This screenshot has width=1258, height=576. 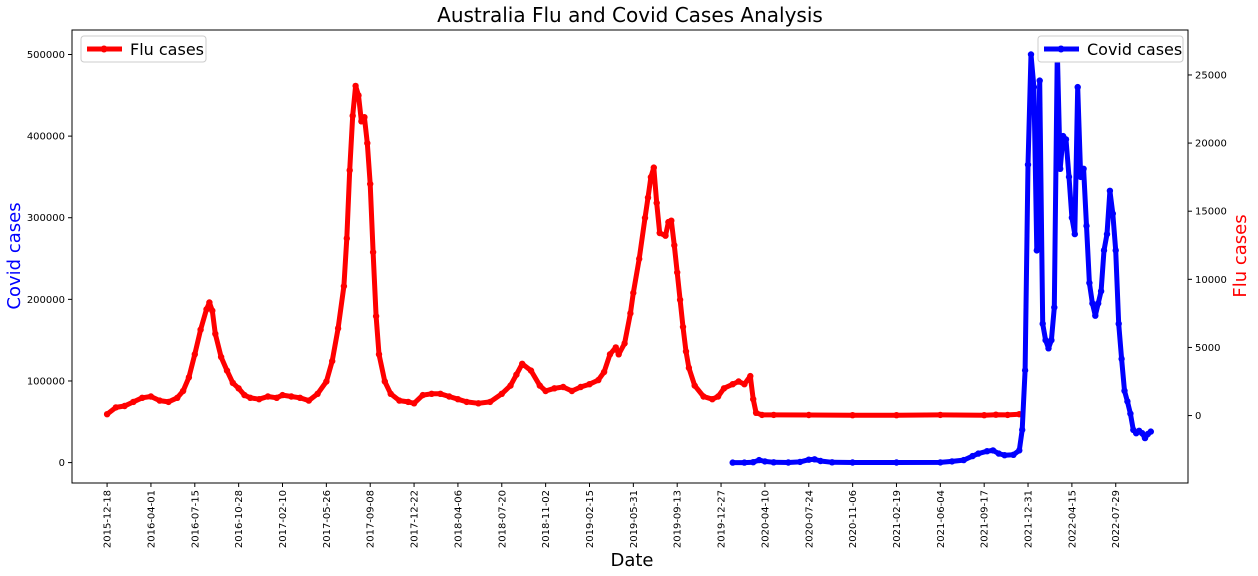 What do you see at coordinates (630, 15) in the screenshot?
I see `chart-title: Australia Flu and Covid Cases Analysis` at bounding box center [630, 15].